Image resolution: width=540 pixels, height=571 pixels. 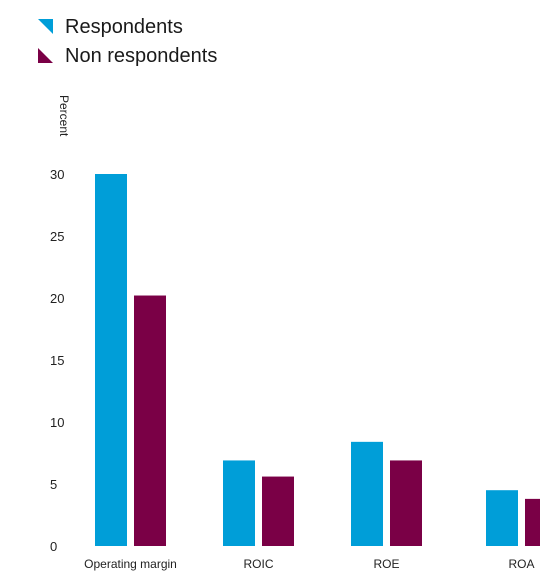 What do you see at coordinates (64, 116) in the screenshot?
I see `y-axis-label: Percent` at bounding box center [64, 116].